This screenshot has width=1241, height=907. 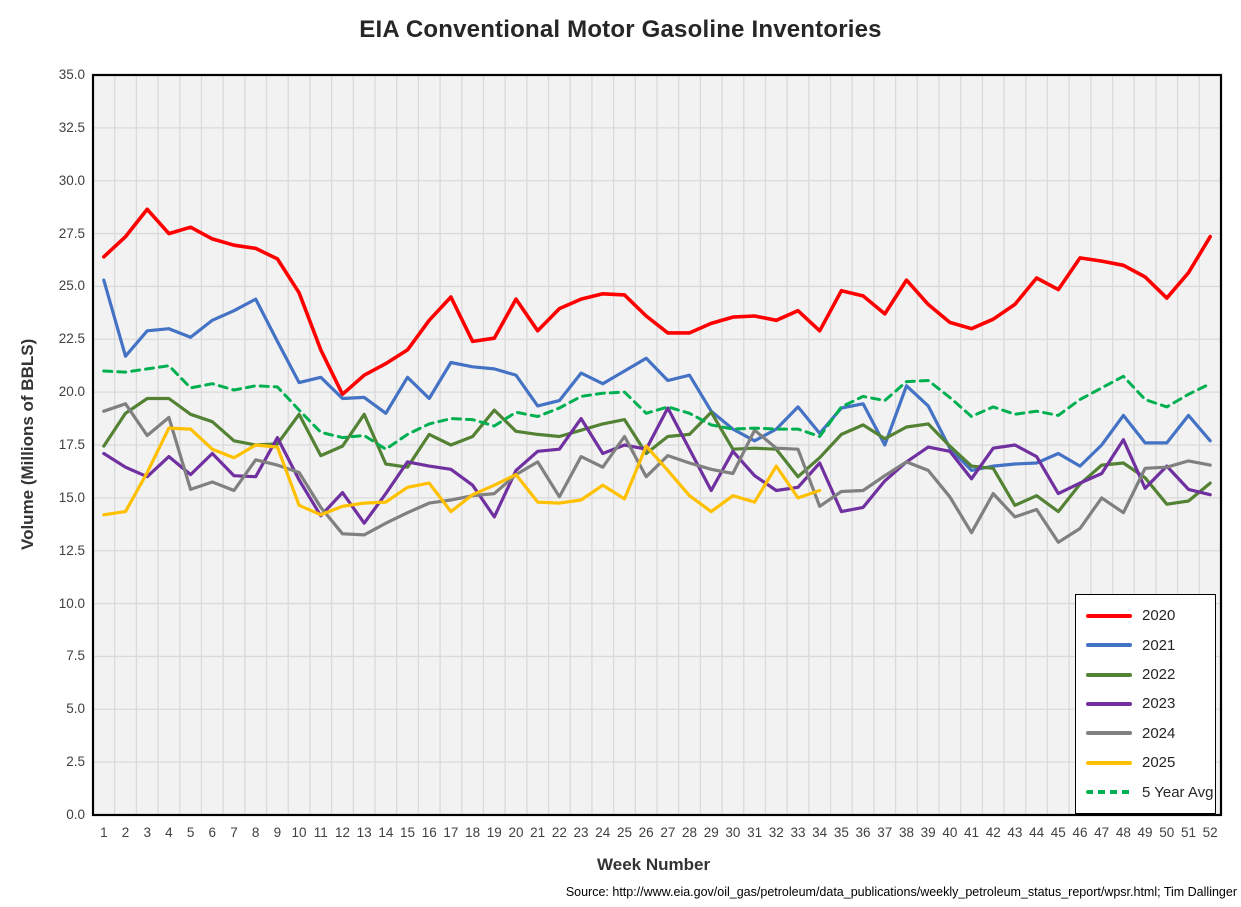 What do you see at coordinates (190, 832) in the screenshot?
I see `x-tick-label: 5` at bounding box center [190, 832].